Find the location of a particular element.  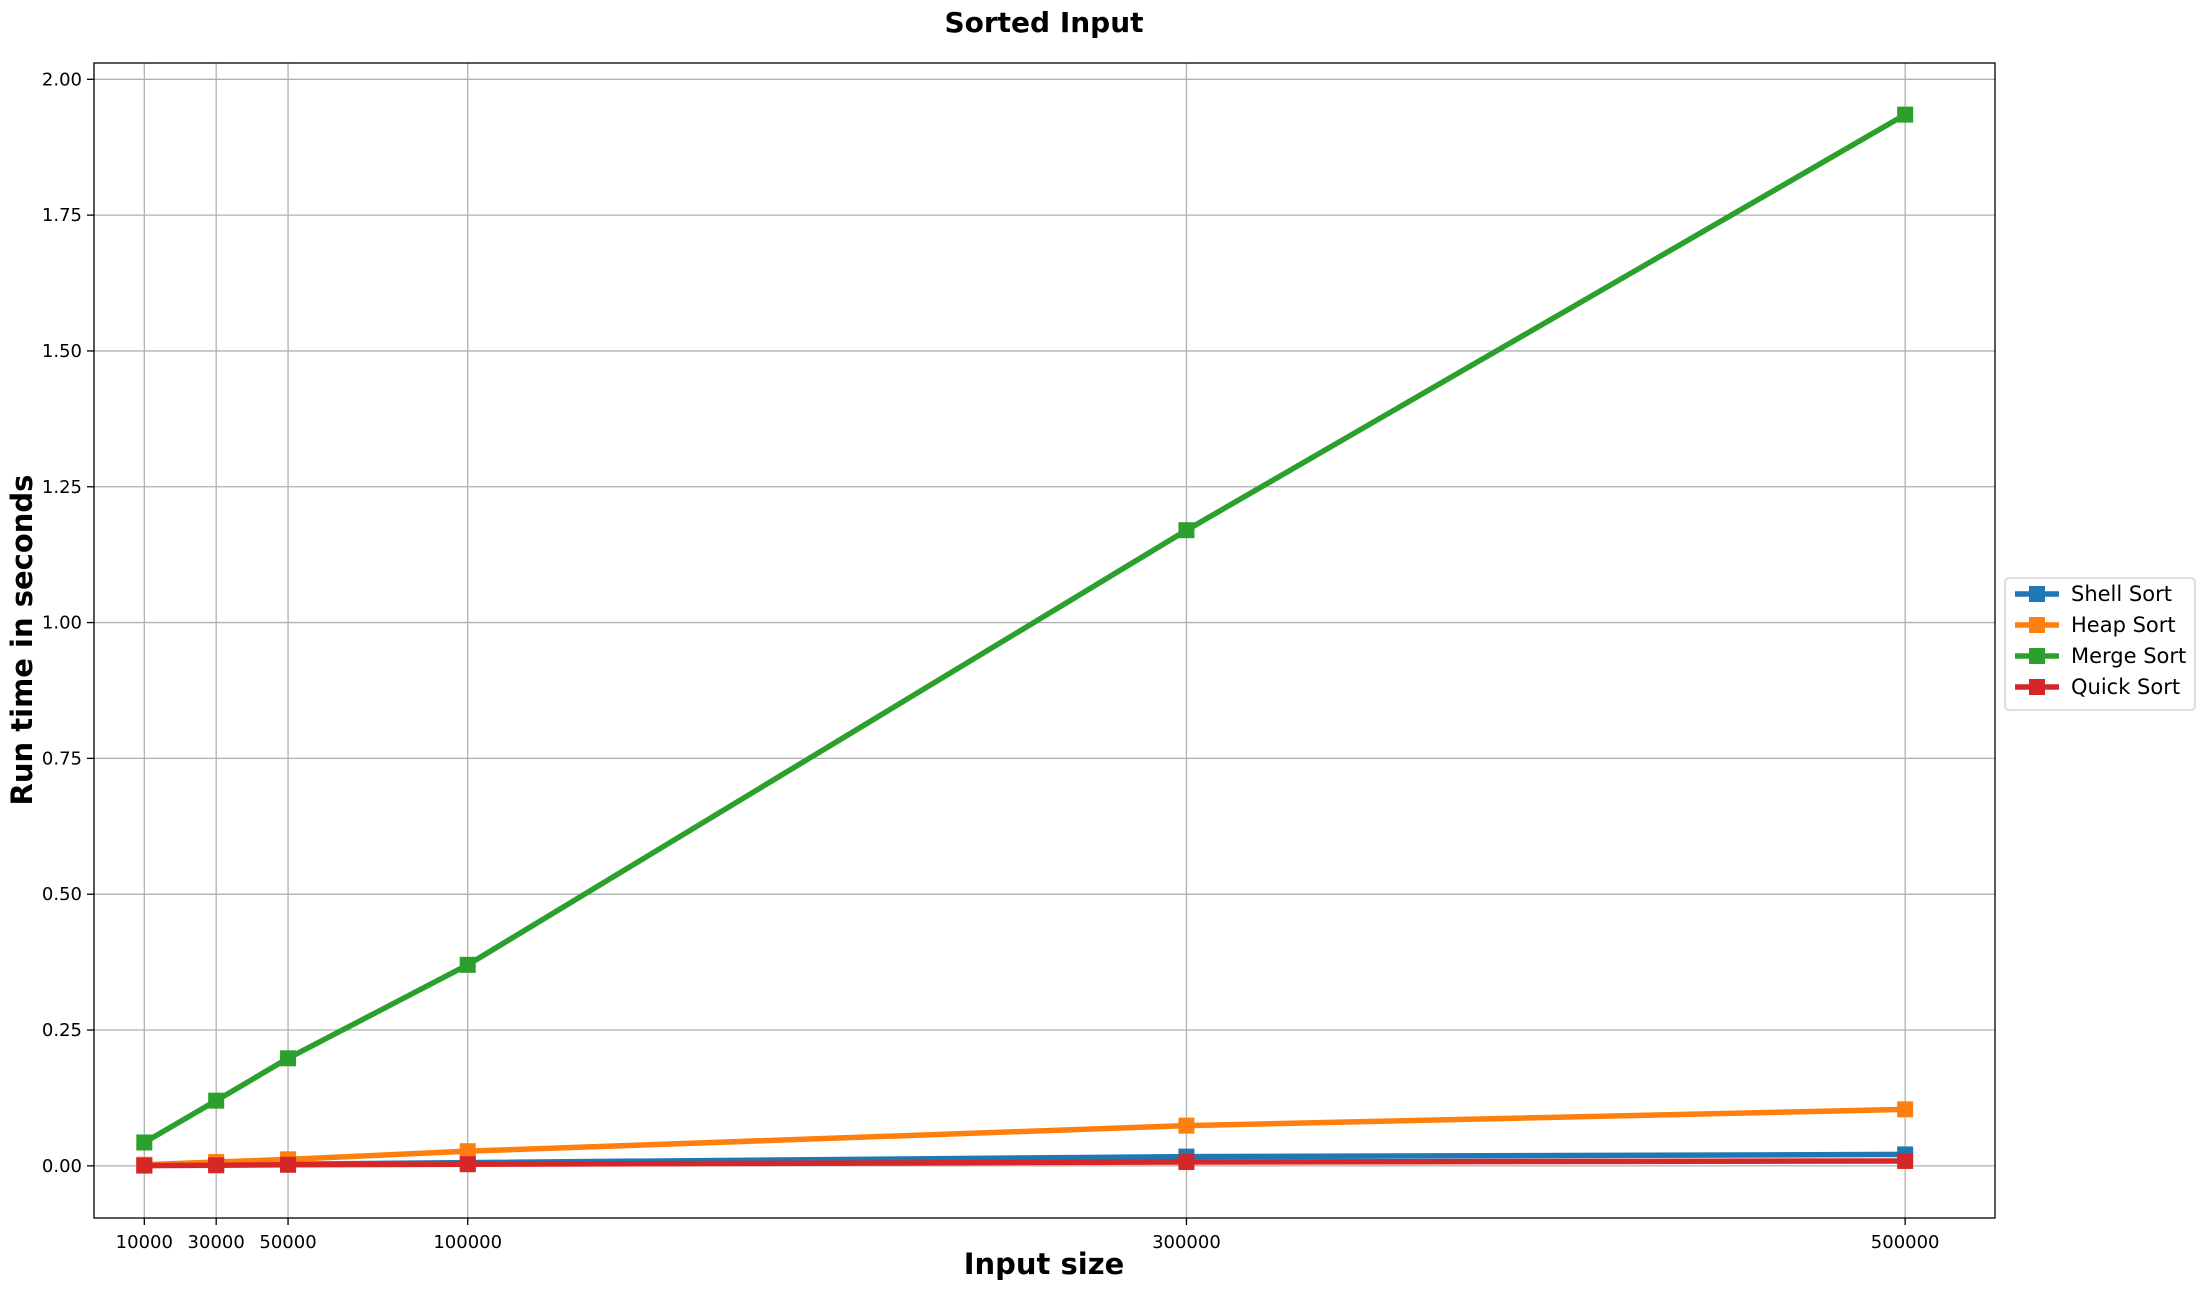

x-tick-label: 10000 is located at coordinates (144, 1242).